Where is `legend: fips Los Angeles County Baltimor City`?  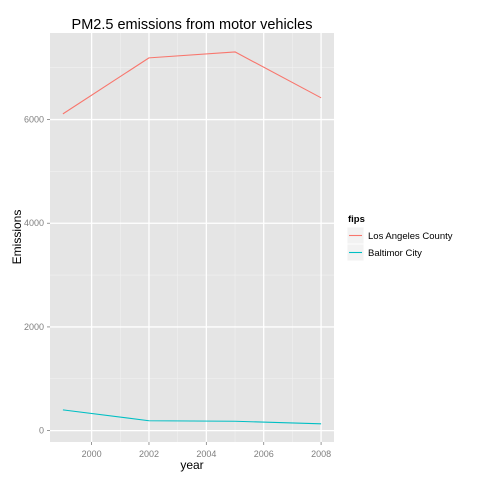
legend: fips Los Angeles County Baltimor City is located at coordinates (399, 238).